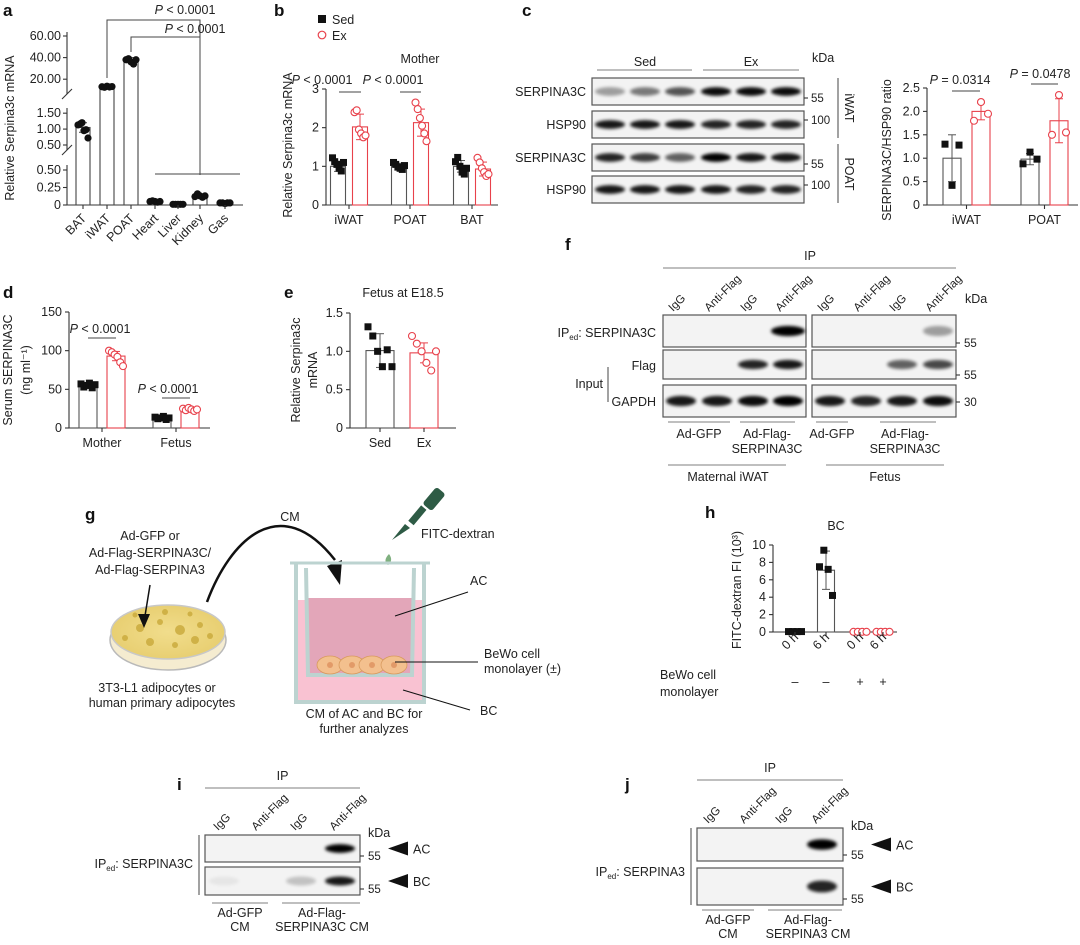  I want to click on y-tick-label: 6, so click(762, 580).